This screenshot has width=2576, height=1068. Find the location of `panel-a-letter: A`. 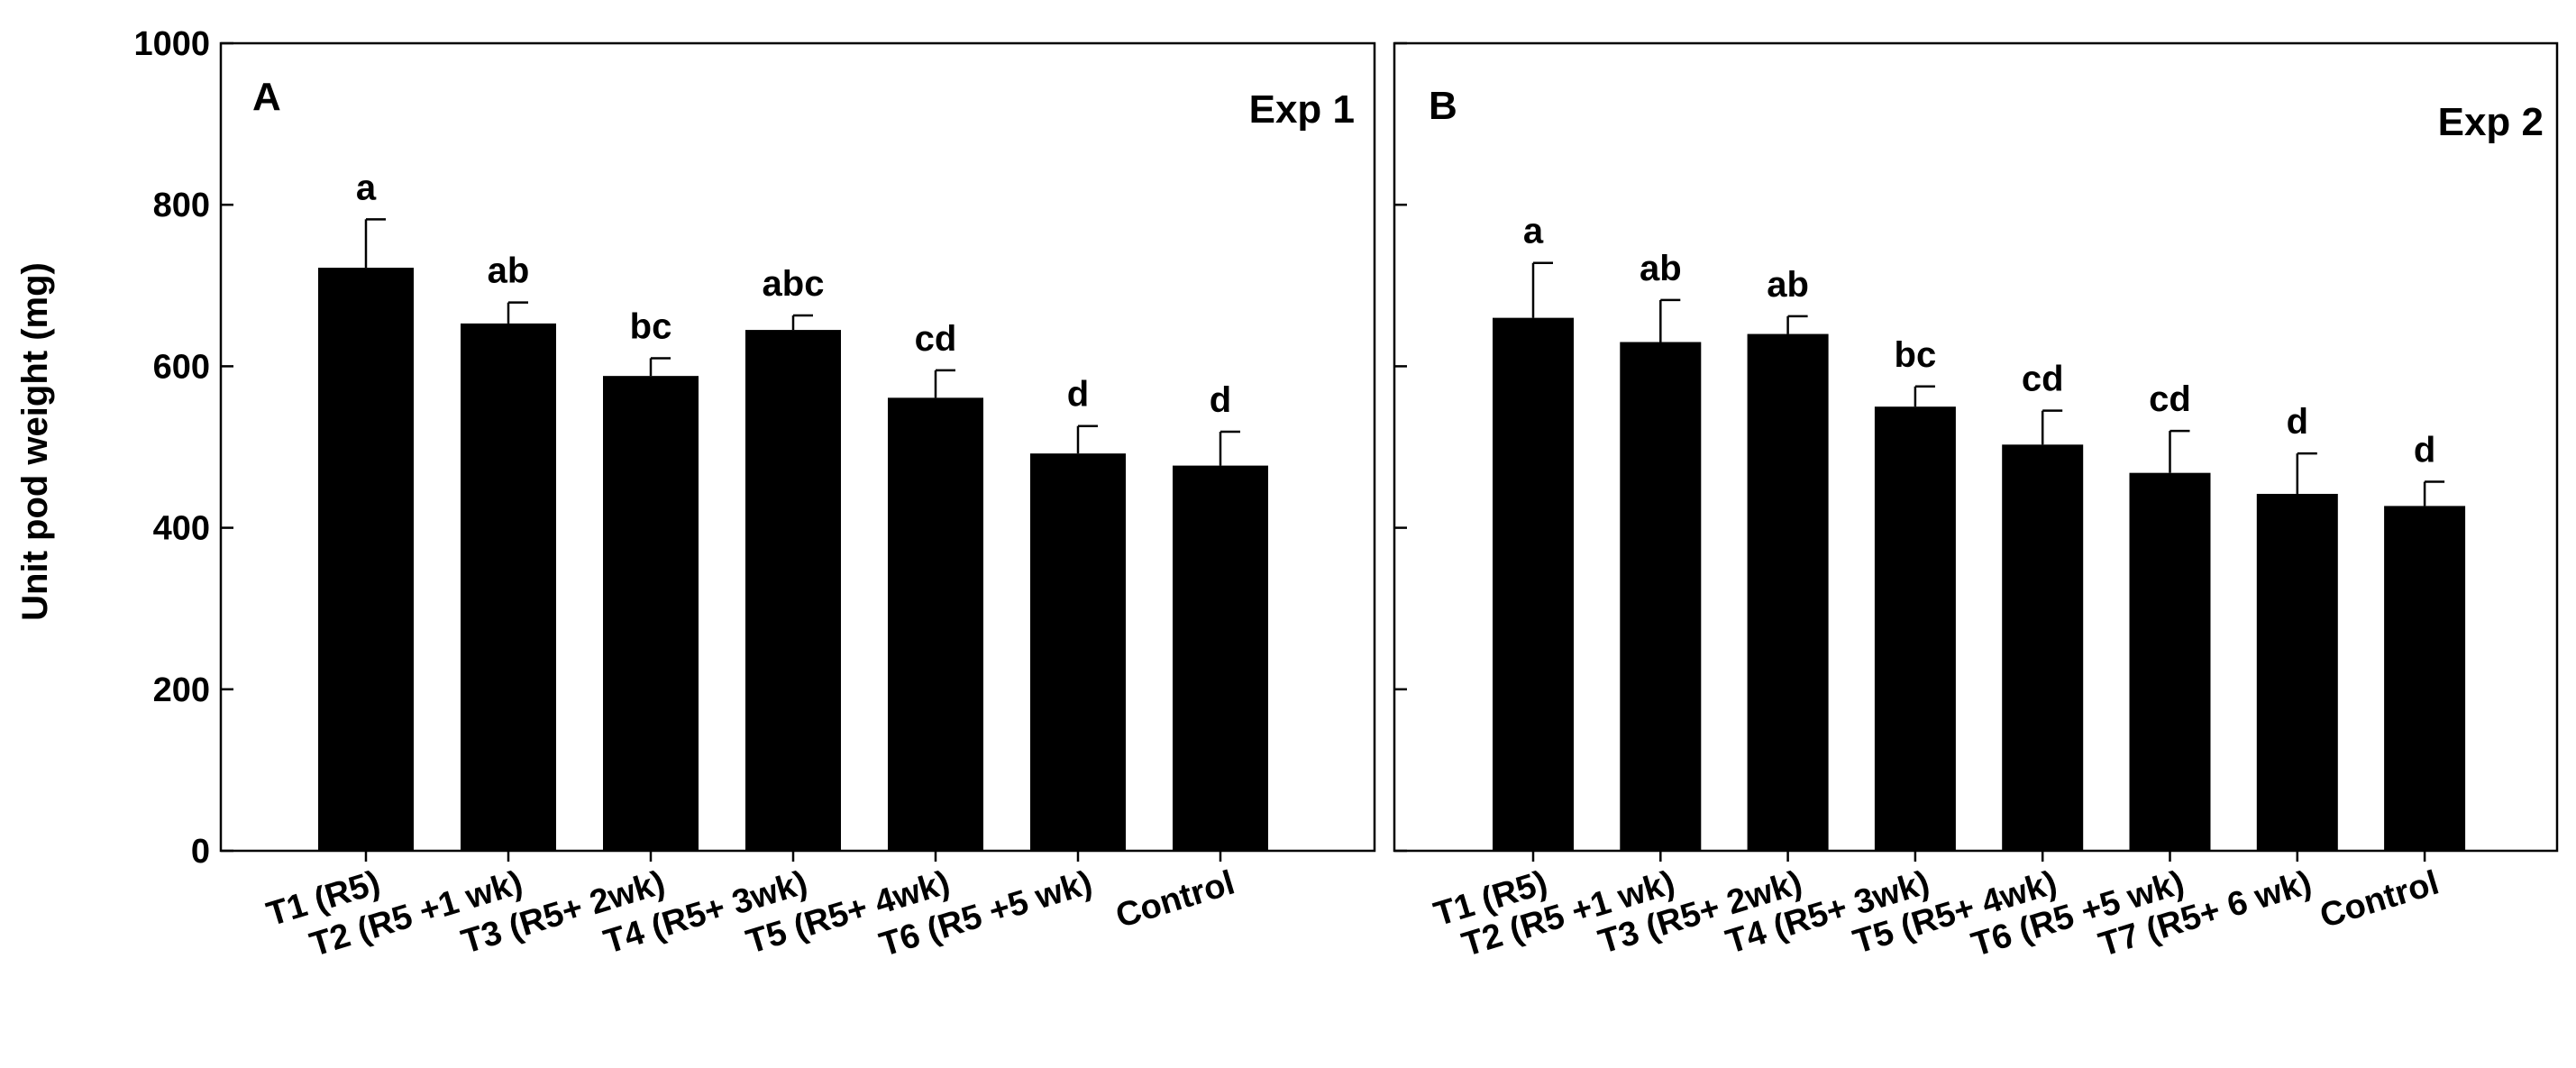

panel-a-letter: A is located at coordinates (266, 97).